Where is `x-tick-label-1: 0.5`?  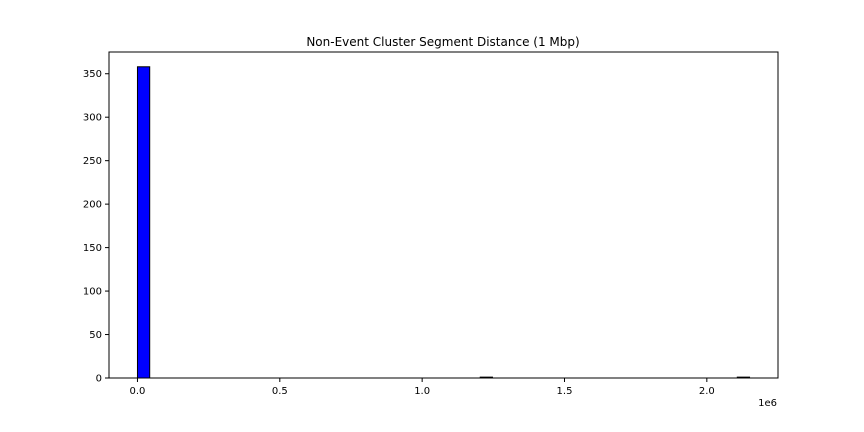
x-tick-label-1: 0.5 is located at coordinates (280, 391).